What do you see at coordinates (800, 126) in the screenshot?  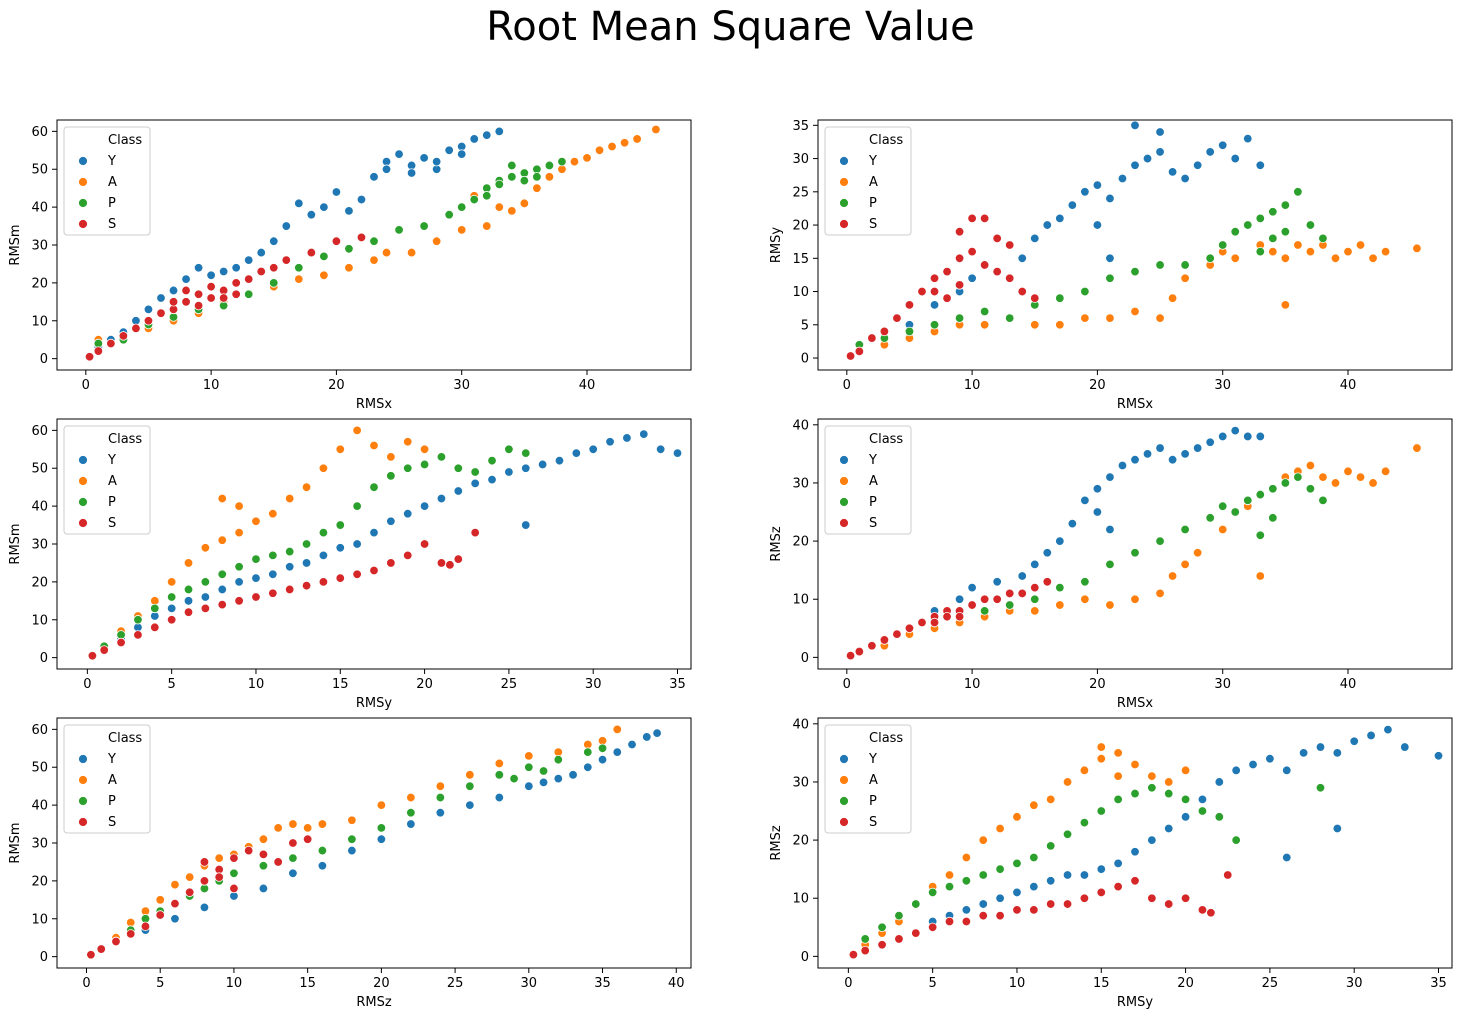 I see `y-tick-label: 35` at bounding box center [800, 126].